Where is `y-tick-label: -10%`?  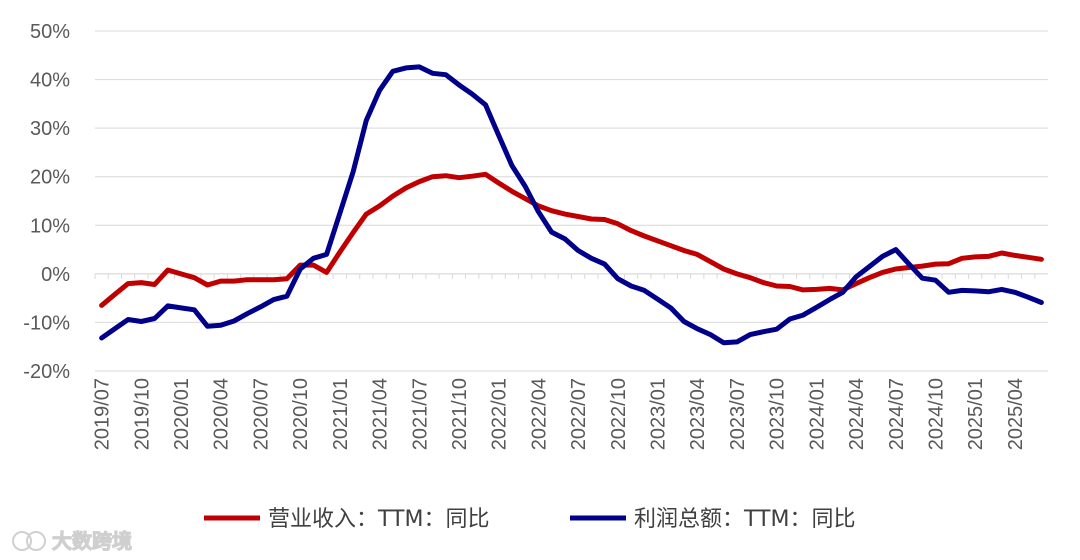
y-tick-label: -10% is located at coordinates (46, 323).